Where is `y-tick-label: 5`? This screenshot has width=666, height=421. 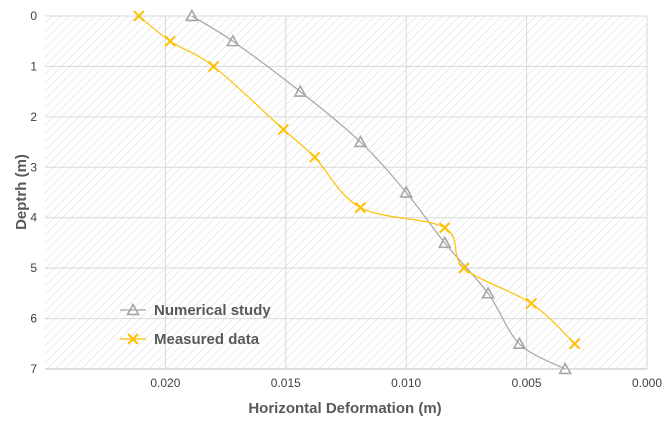 y-tick-label: 5 is located at coordinates (33, 268).